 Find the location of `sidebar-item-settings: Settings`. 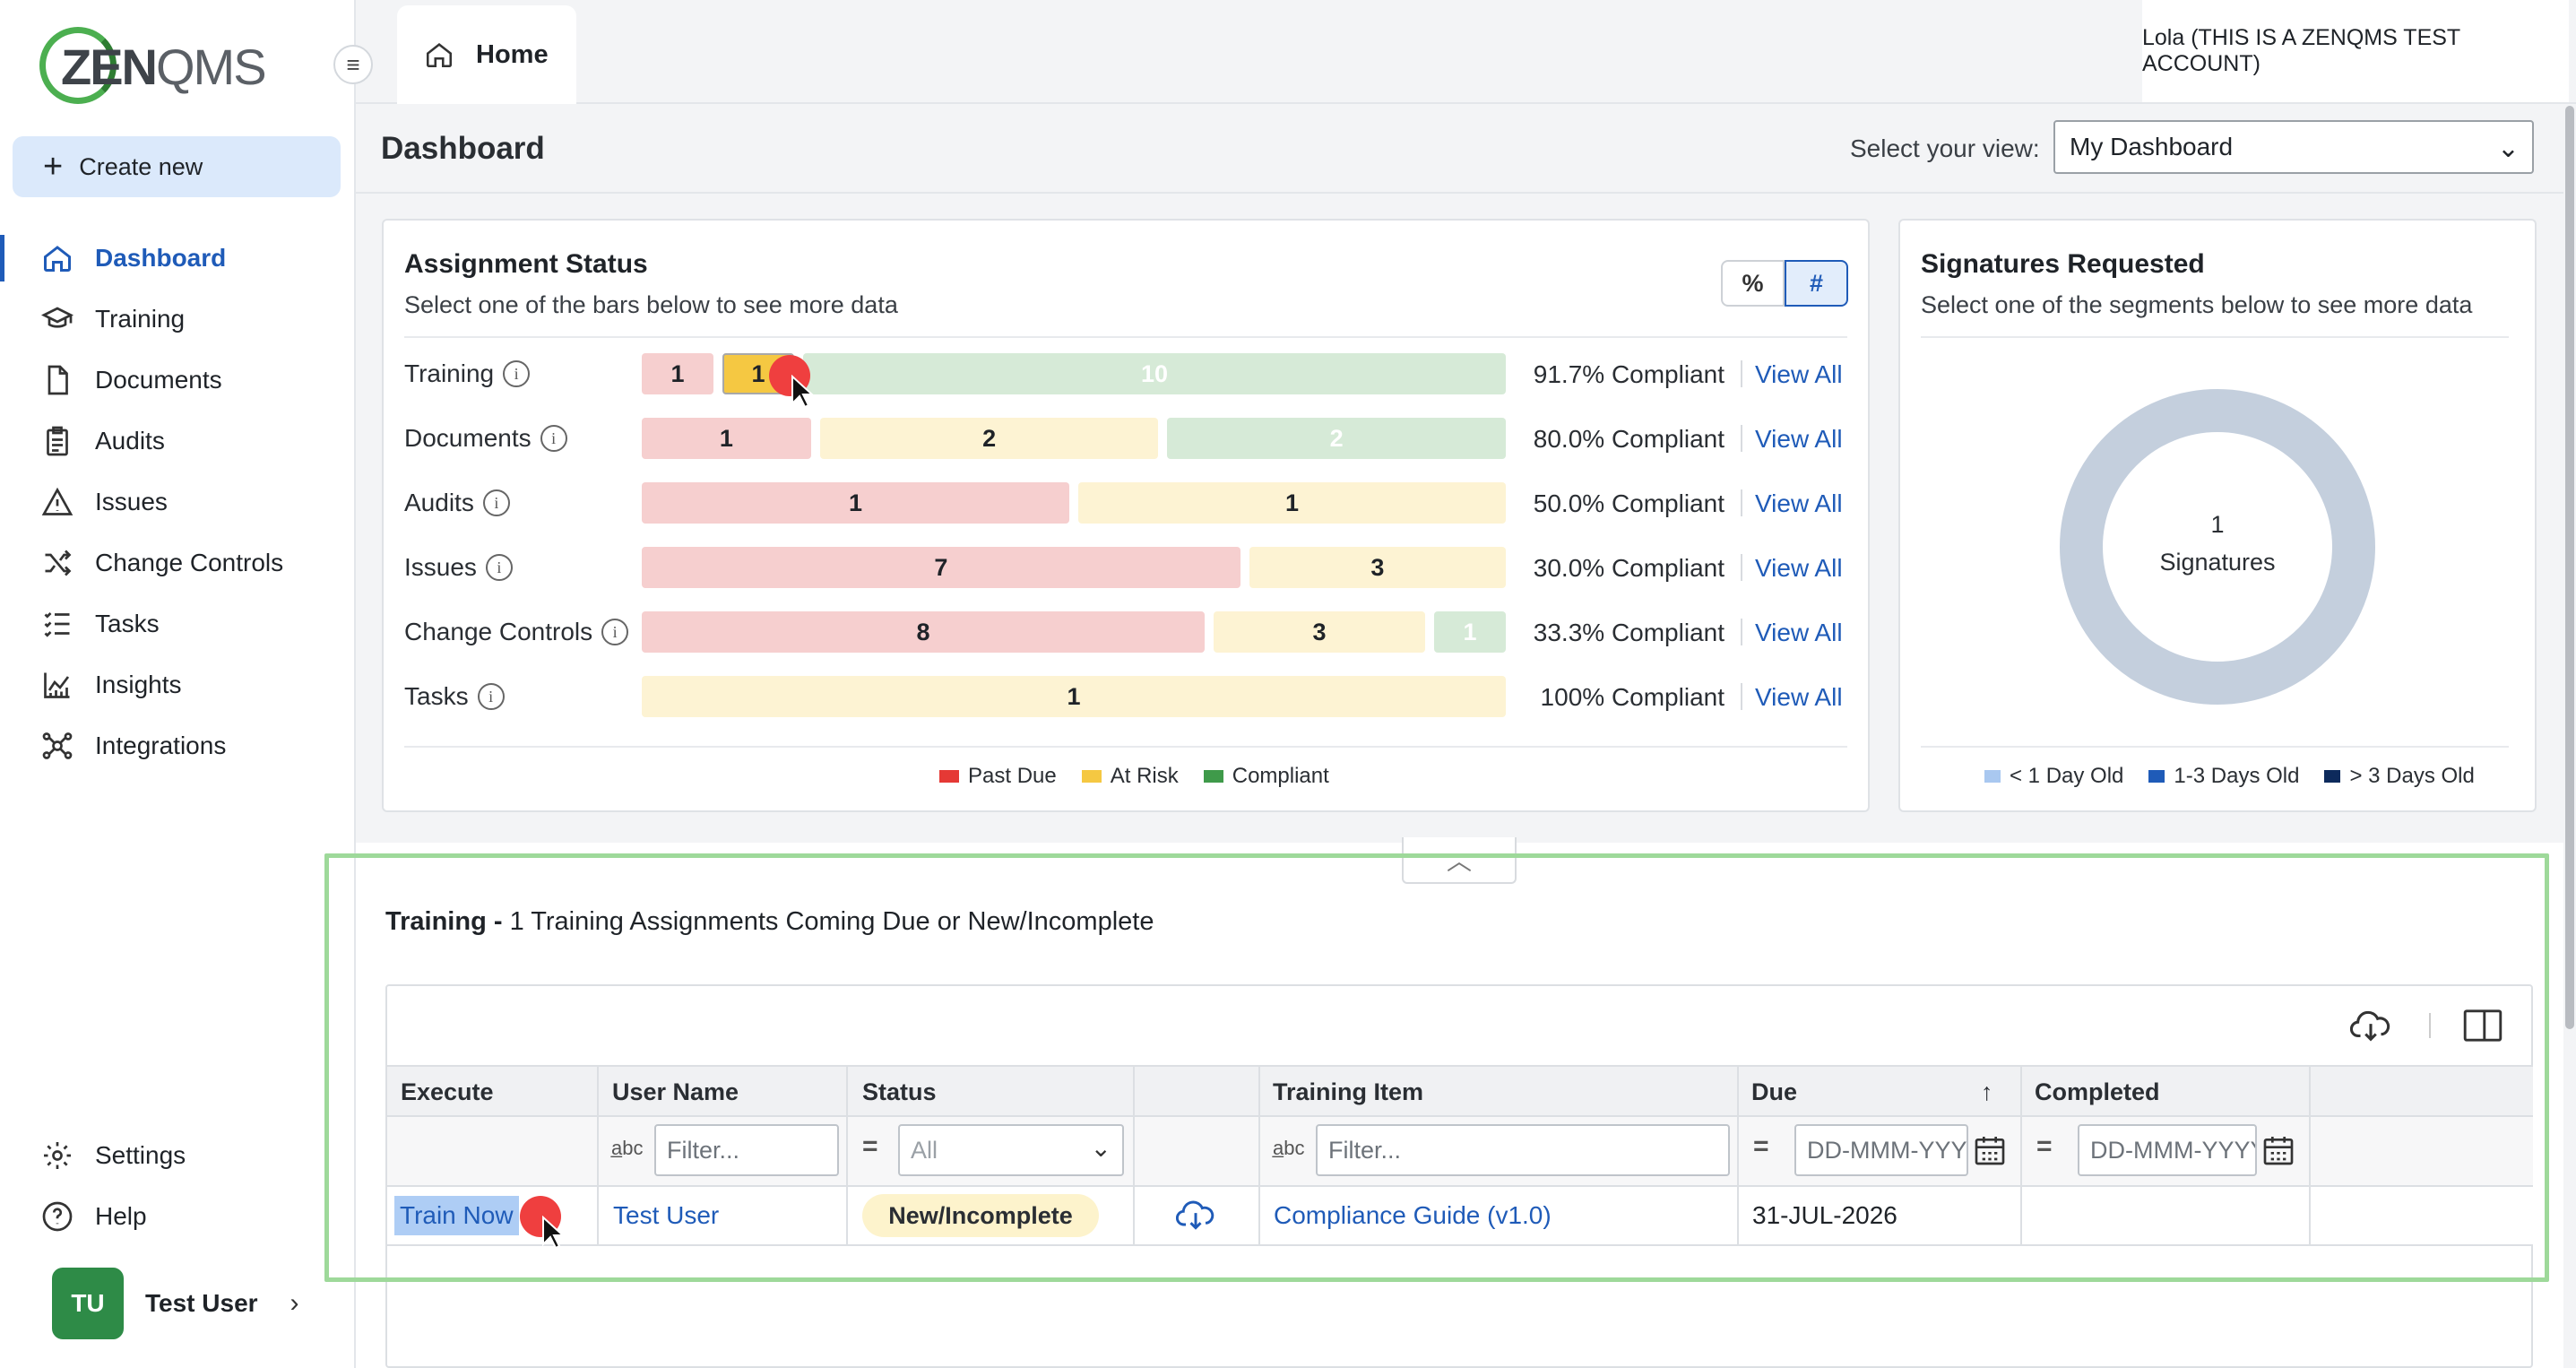

sidebar-item-settings: Settings is located at coordinates (177, 1155).